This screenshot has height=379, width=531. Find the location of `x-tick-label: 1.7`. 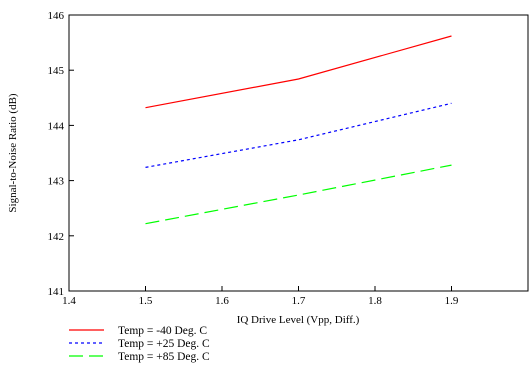

x-tick-label: 1.7 is located at coordinates (299, 301).